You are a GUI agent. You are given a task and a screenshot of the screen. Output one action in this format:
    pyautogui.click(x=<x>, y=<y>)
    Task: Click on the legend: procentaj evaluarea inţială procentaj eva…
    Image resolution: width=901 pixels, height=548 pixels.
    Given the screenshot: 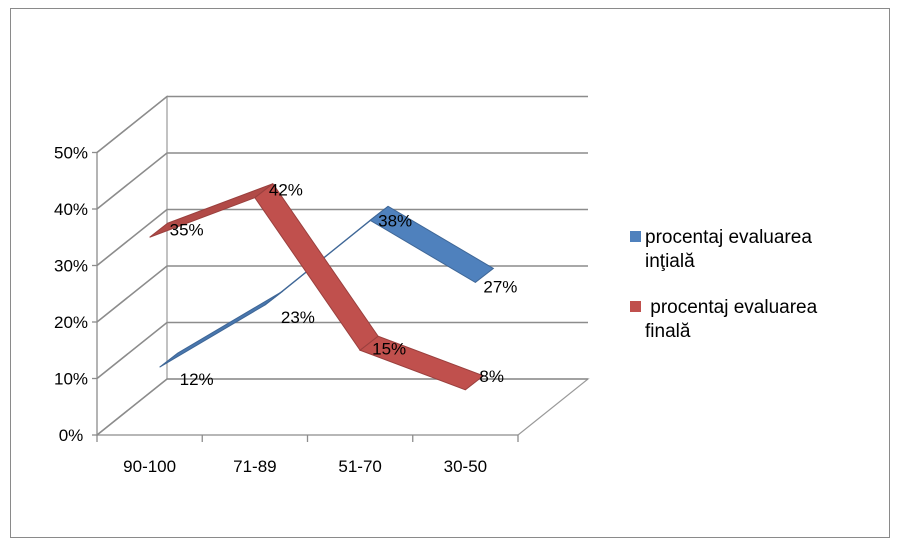 What is the action you would take?
    pyautogui.click(x=724, y=284)
    